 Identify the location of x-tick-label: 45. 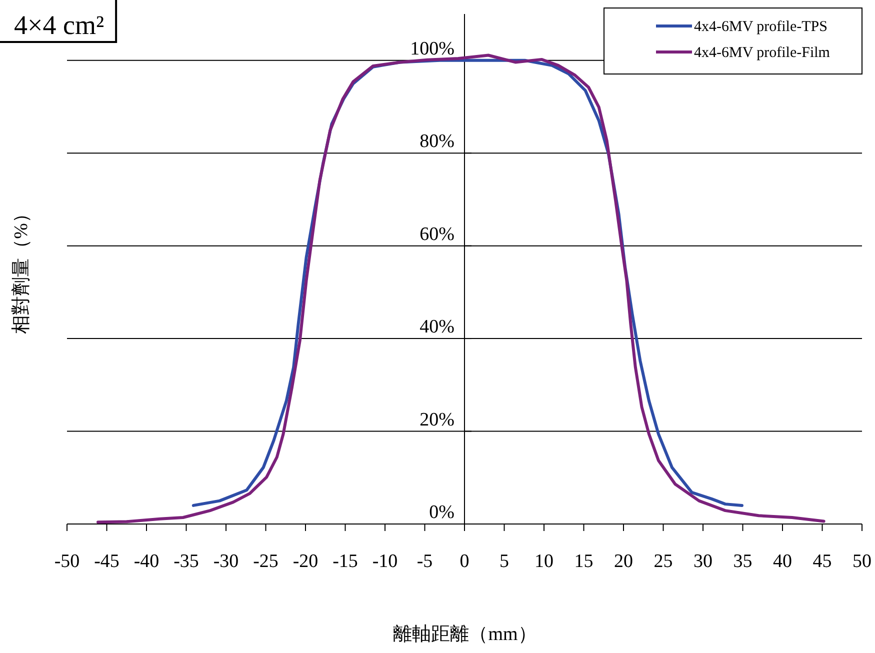
(822, 561).